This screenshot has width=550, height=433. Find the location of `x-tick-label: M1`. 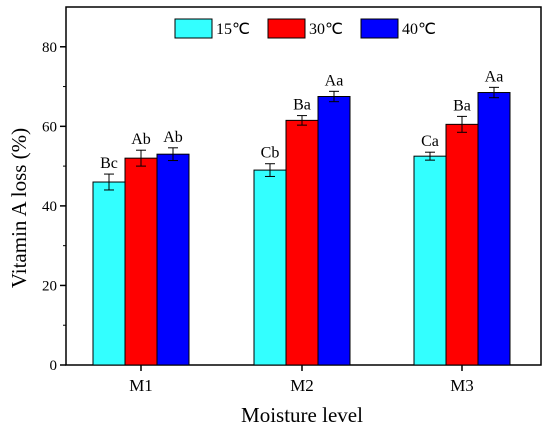

x-tick-label: M1 is located at coordinates (141, 385).